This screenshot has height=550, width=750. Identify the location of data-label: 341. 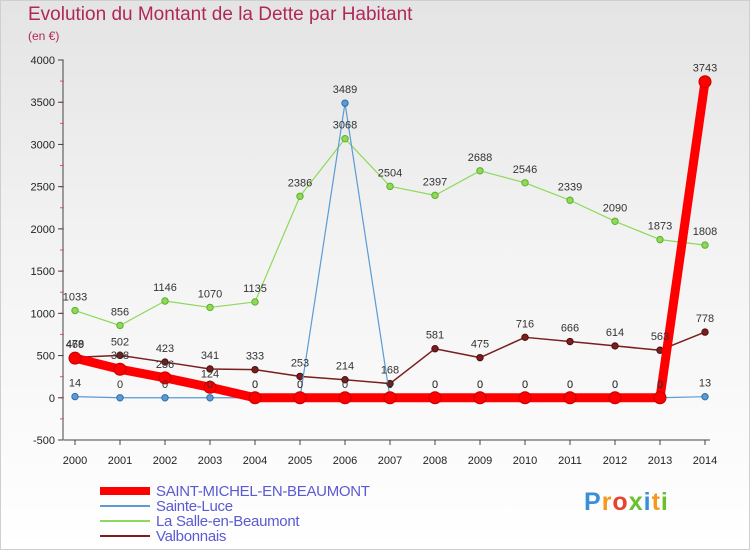
(210, 356).